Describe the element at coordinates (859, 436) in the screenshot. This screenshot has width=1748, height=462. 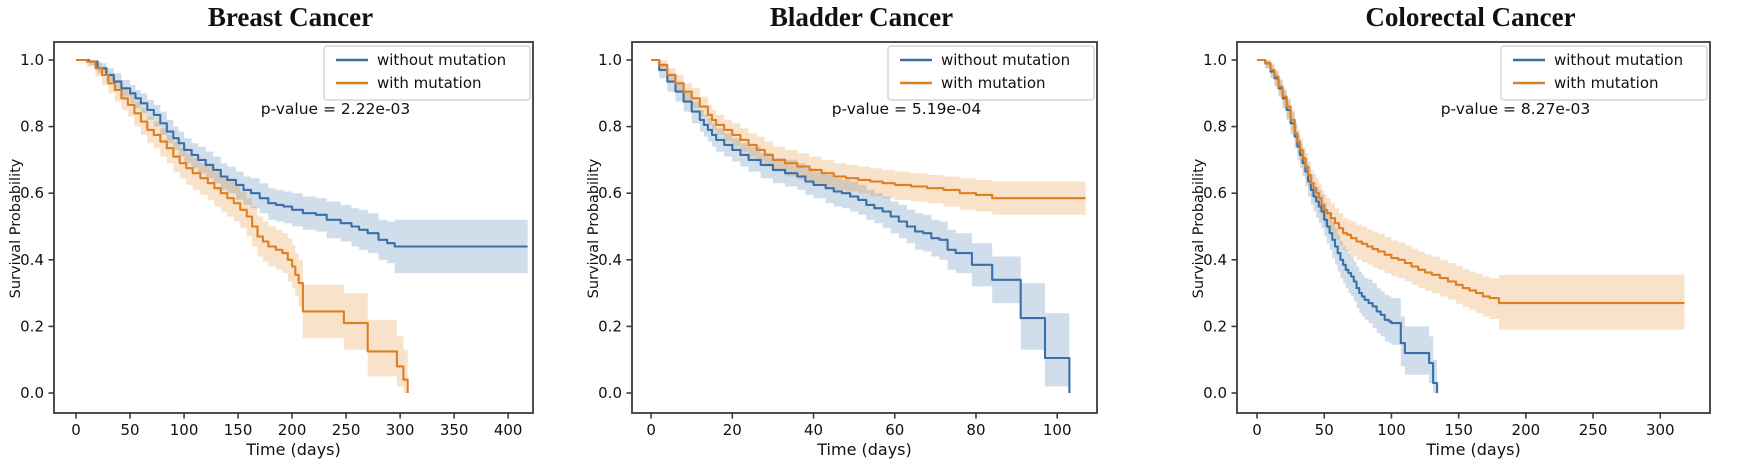
I see `x-axis: 0 20 40 60 80 100 Time (days)` at that location.